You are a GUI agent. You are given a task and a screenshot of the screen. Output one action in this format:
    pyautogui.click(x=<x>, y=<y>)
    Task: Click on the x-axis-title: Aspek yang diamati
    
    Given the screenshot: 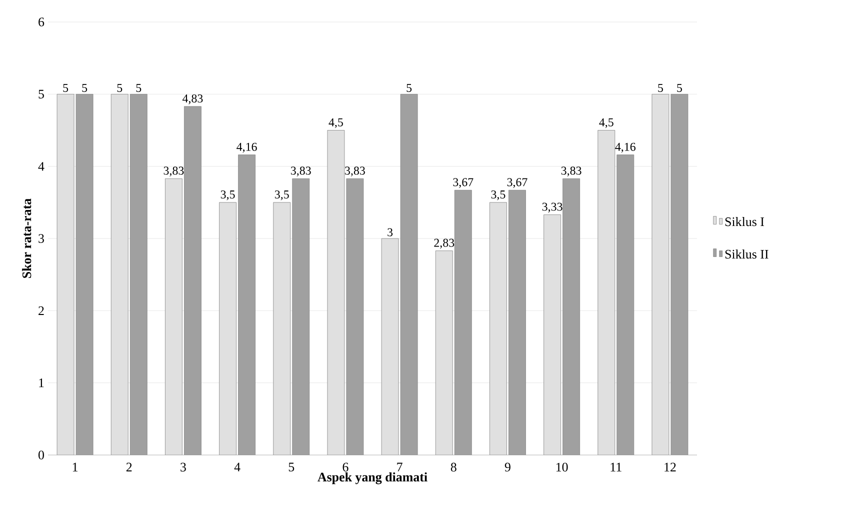 What is the action you would take?
    pyautogui.click(x=373, y=478)
    